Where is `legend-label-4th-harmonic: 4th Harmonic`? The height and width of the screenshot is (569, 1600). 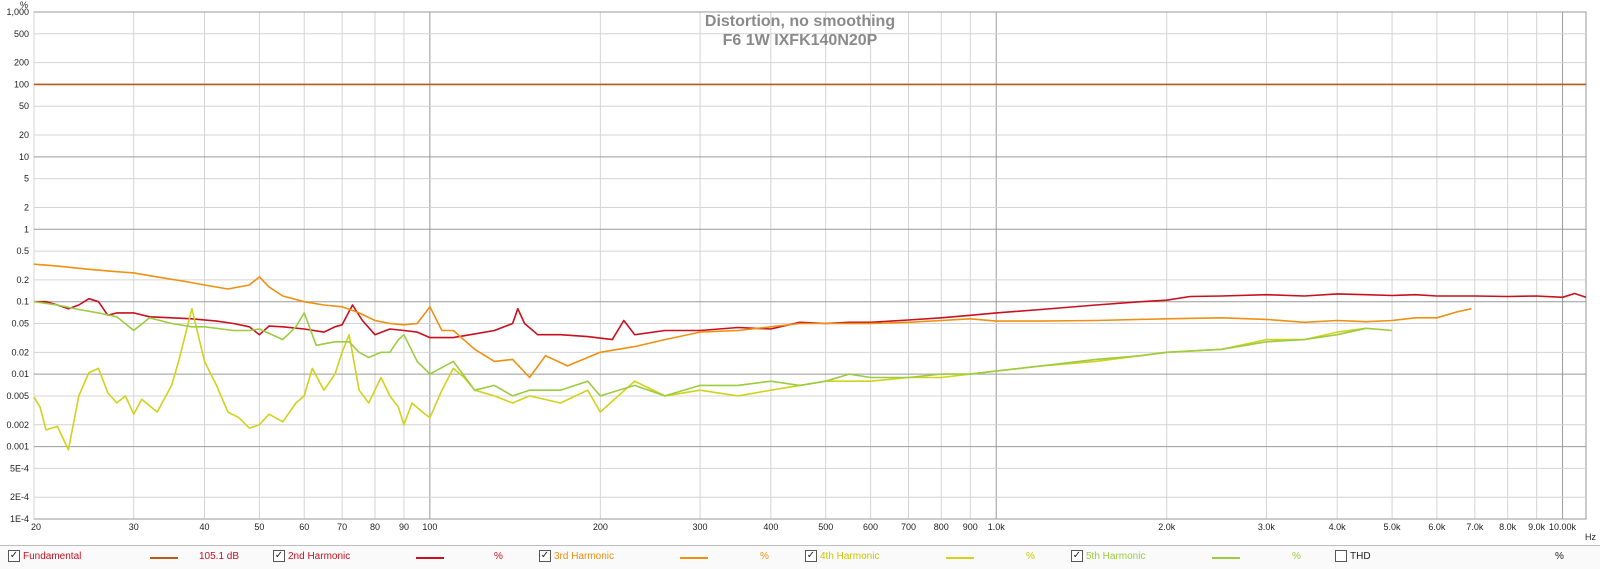
legend-label-4th-harmonic: 4th Harmonic is located at coordinates (850, 556).